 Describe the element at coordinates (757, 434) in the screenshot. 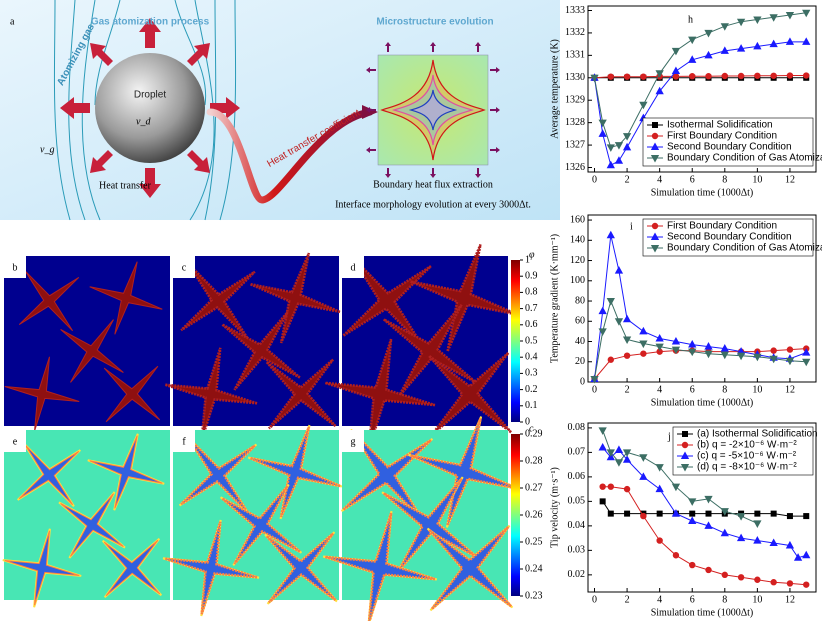

I see `legend-label: (a) Isothermal Solidification` at that location.